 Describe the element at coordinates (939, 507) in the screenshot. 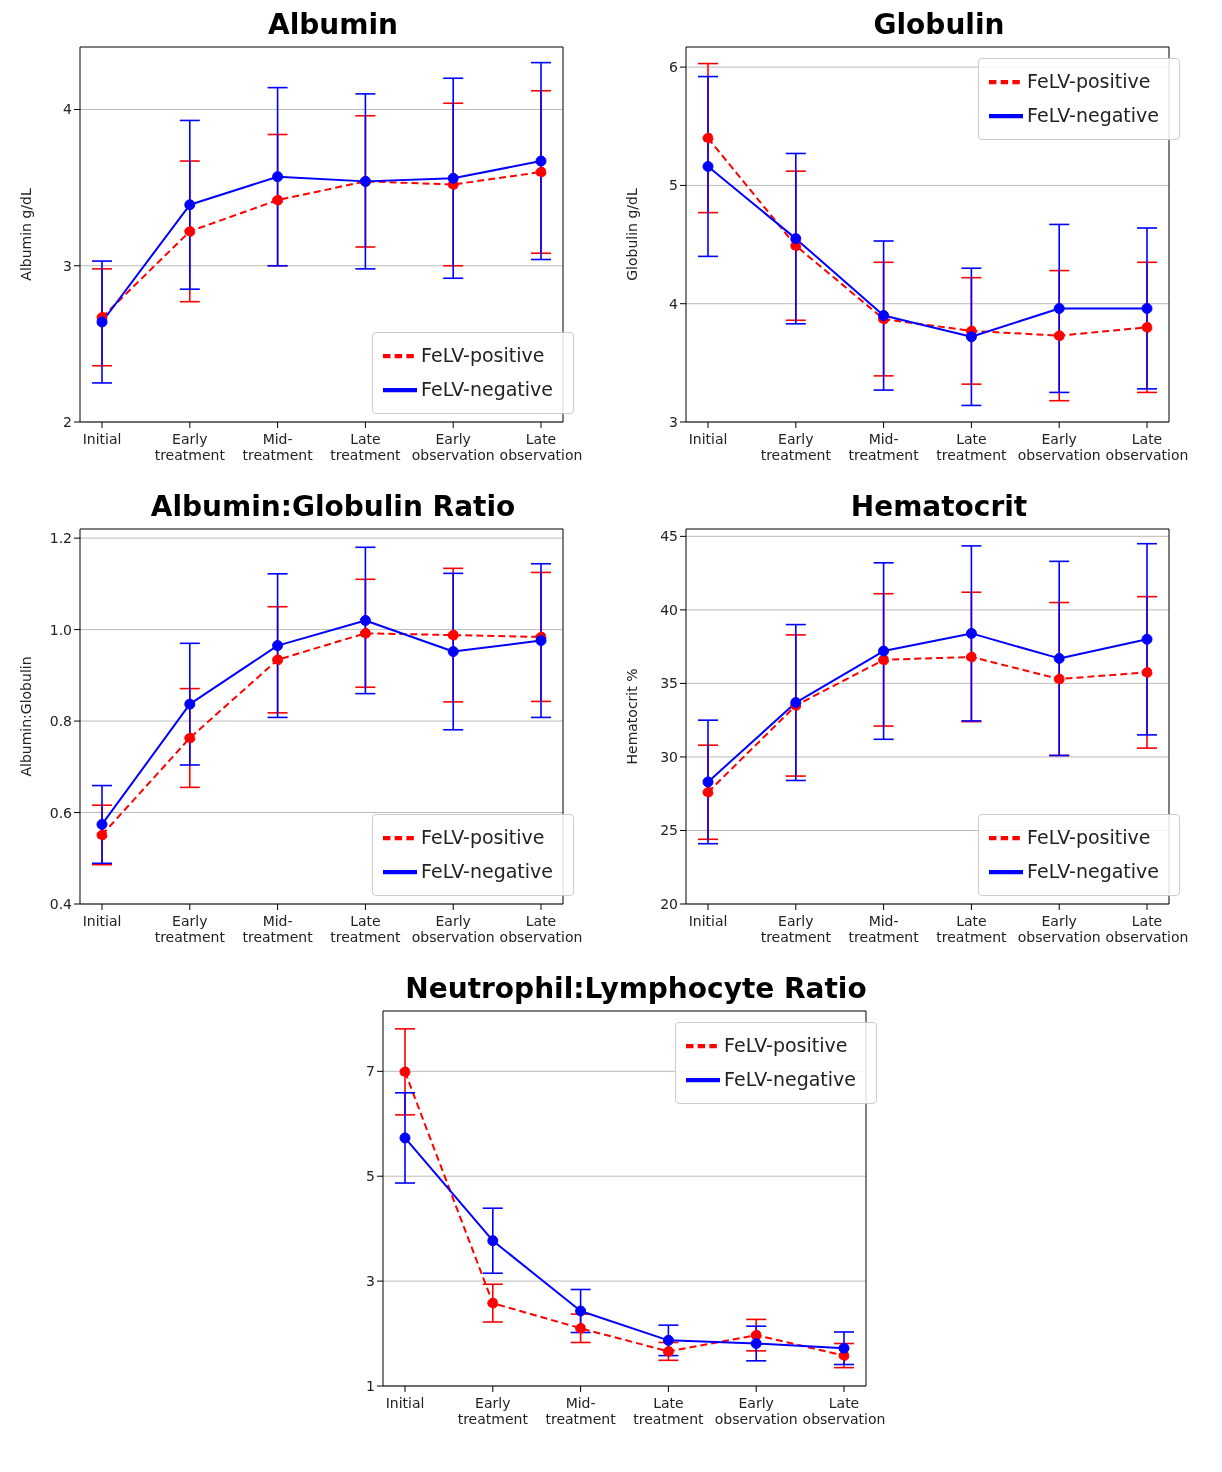

I see `chart-title: Hematocrit` at that location.